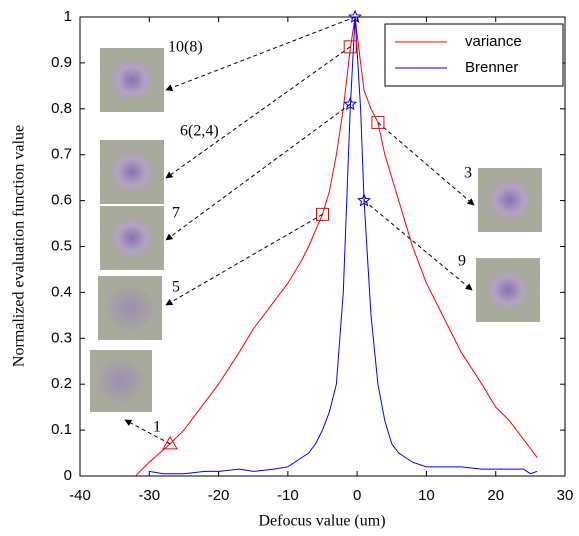 The height and width of the screenshot is (536, 579). What do you see at coordinates (68, 475) in the screenshot?
I see `y-tick-label: 0` at bounding box center [68, 475].